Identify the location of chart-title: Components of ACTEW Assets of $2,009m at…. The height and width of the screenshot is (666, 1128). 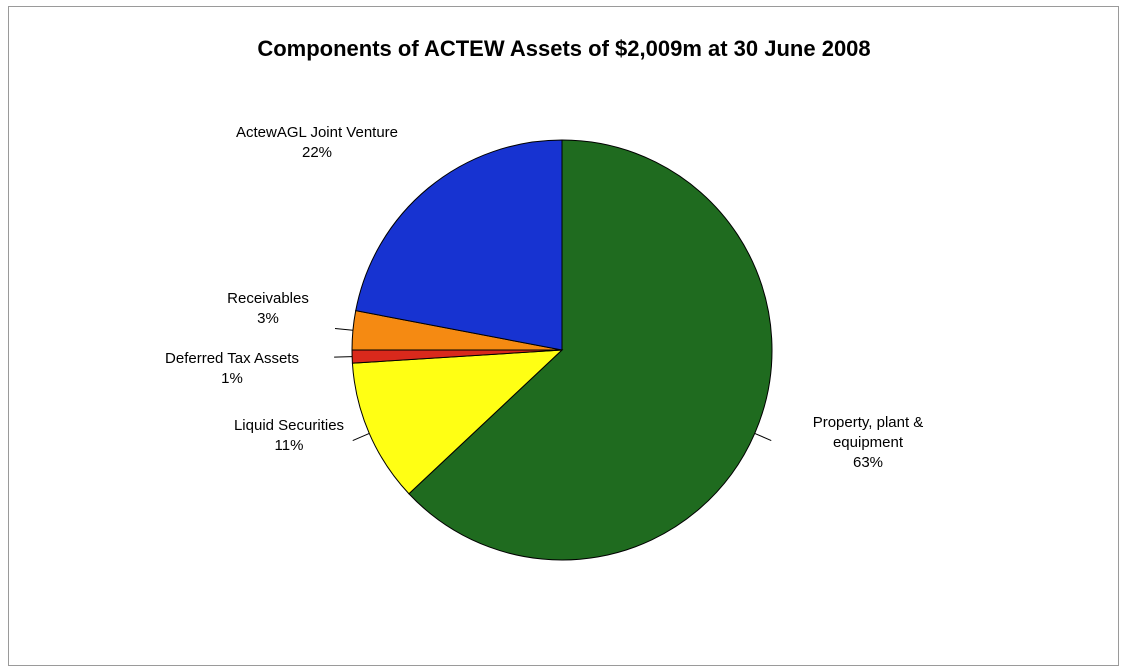
(564, 48).